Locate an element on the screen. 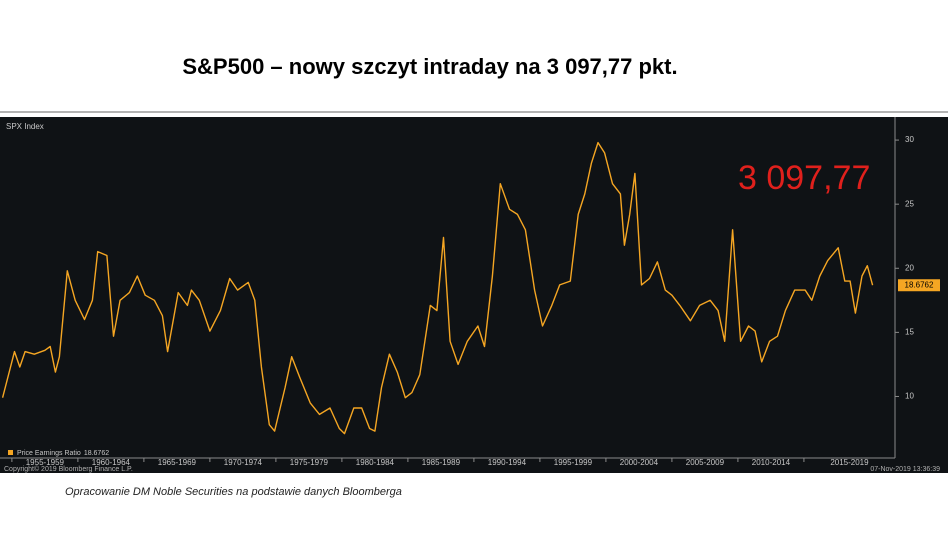 This screenshot has width=948, height=538. x-tick-label: 1970-1974 is located at coordinates (243, 462).